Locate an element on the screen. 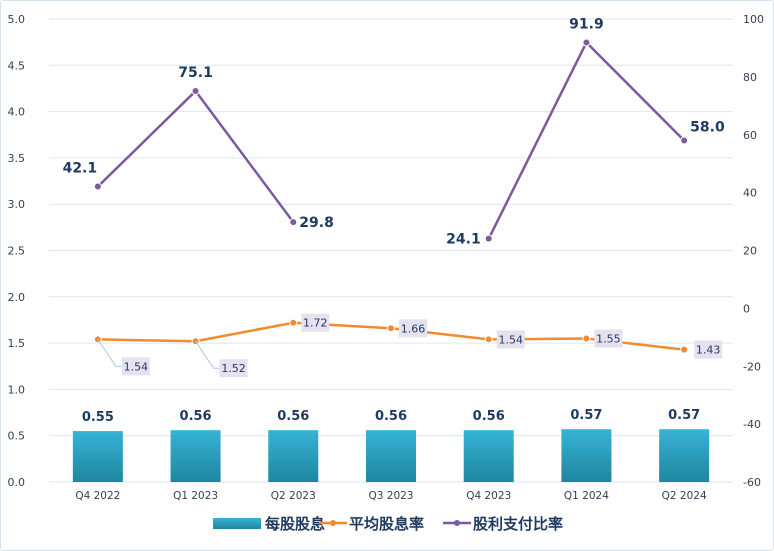  avg-yield-label: 1.66 is located at coordinates (413, 328).